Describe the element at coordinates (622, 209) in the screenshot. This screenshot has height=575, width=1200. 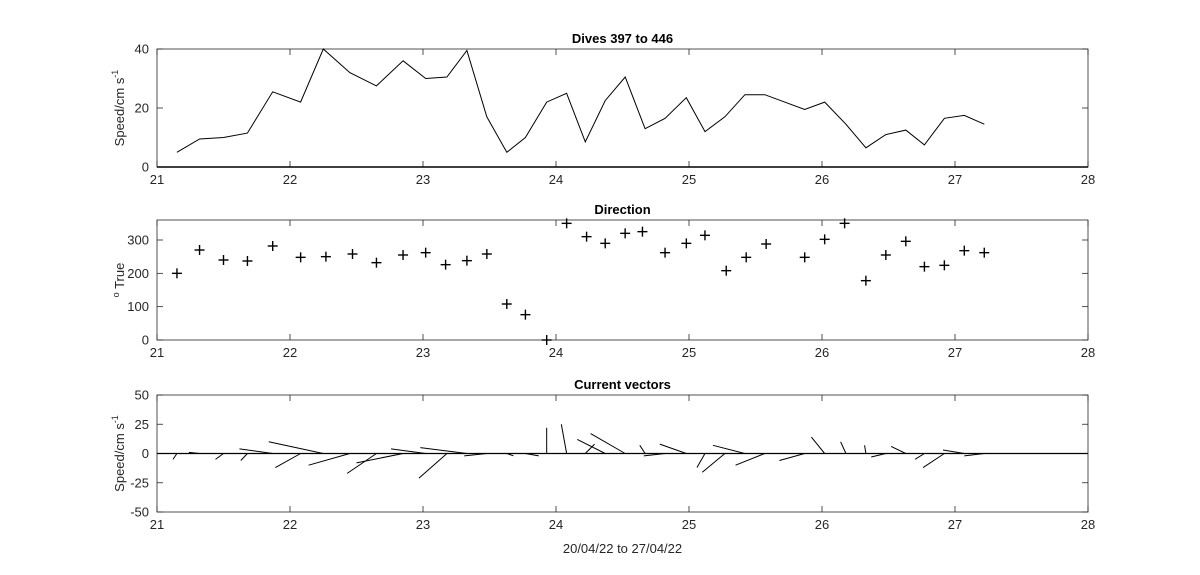
I see `panel-title: Direction` at that location.